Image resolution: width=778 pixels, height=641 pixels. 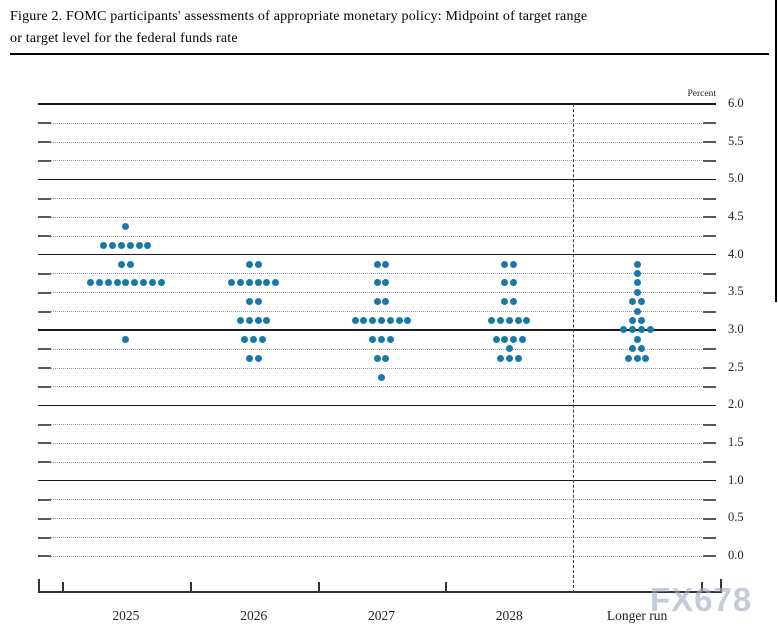 I want to click on x-axis-label: 2026, so click(x=254, y=615).